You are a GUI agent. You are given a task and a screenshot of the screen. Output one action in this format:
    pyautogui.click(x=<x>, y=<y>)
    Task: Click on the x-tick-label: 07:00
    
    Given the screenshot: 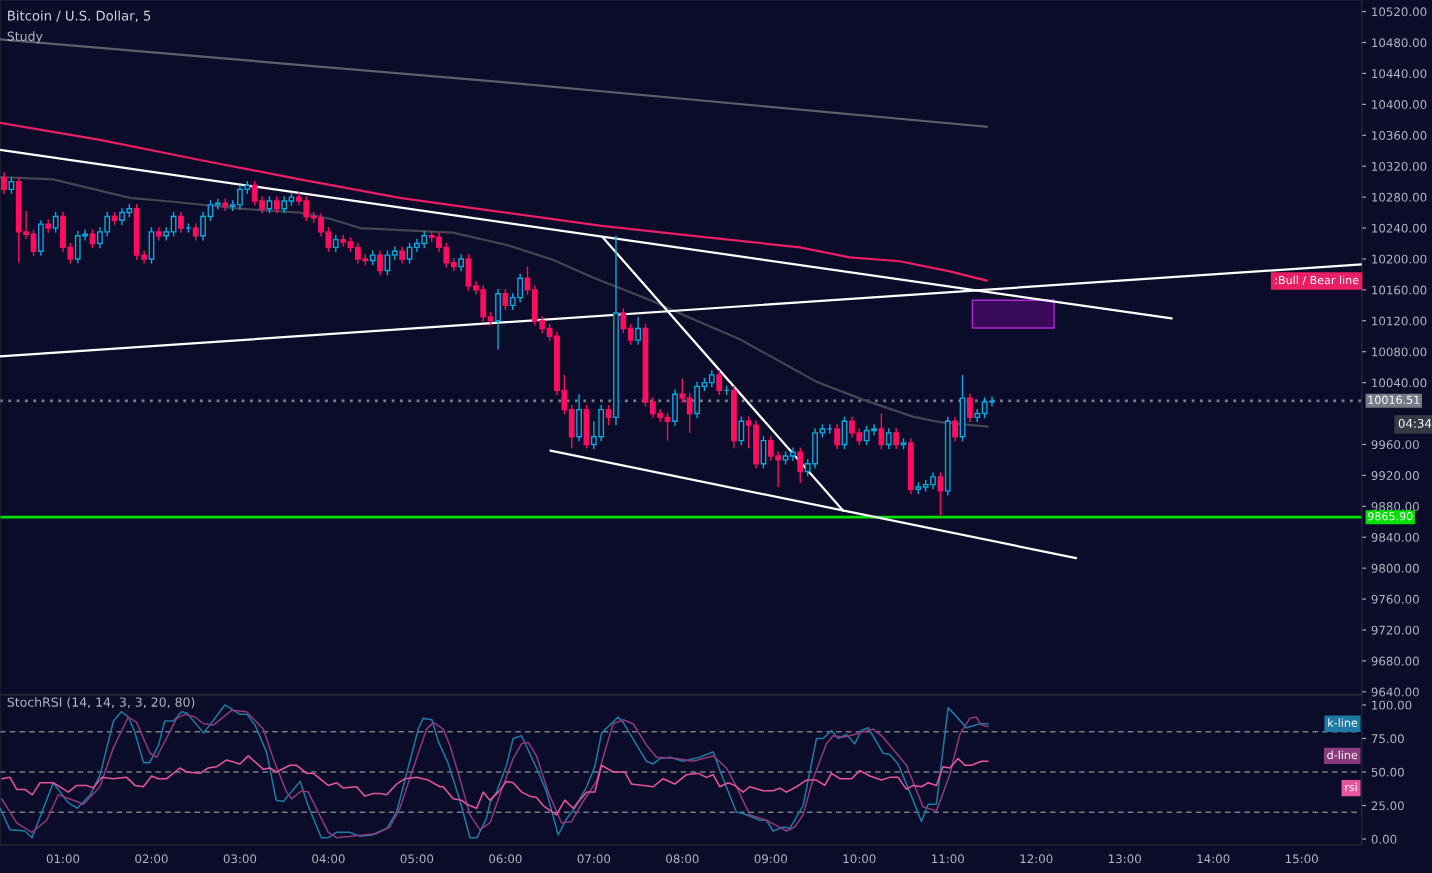 What is the action you would take?
    pyautogui.click(x=594, y=859)
    